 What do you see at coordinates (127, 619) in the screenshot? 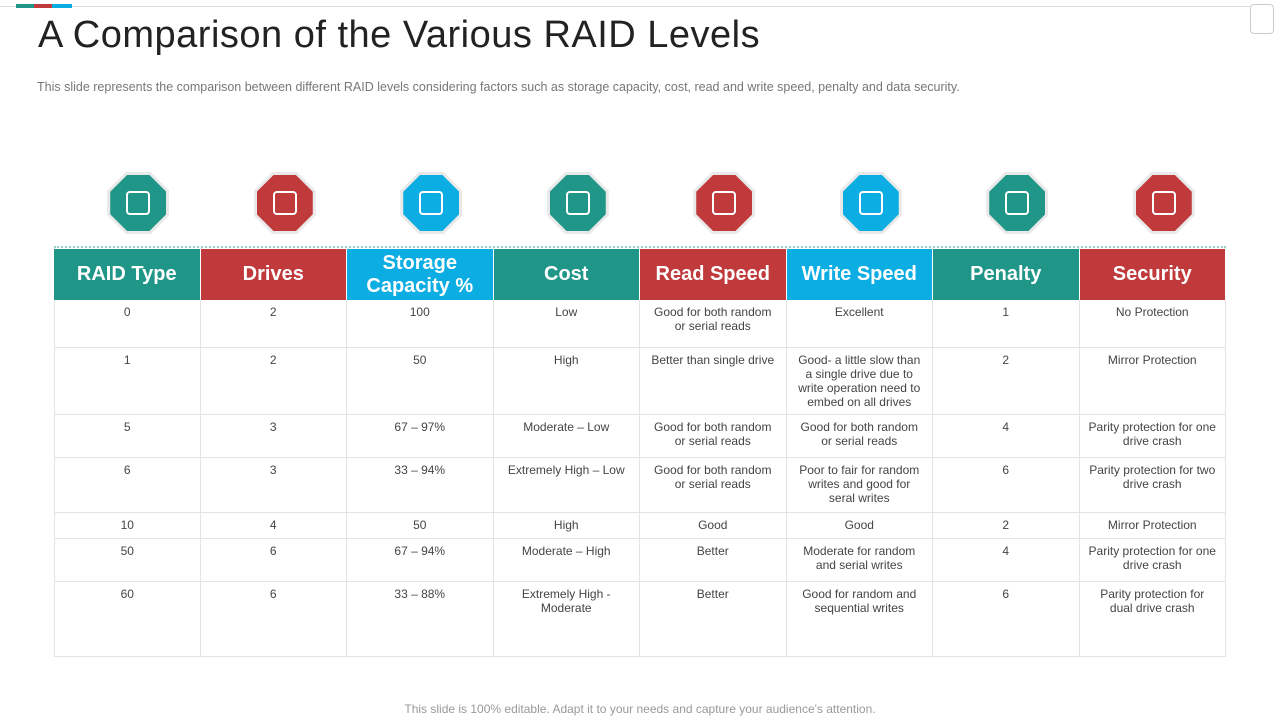
I see `table-cell: 60` at bounding box center [127, 619].